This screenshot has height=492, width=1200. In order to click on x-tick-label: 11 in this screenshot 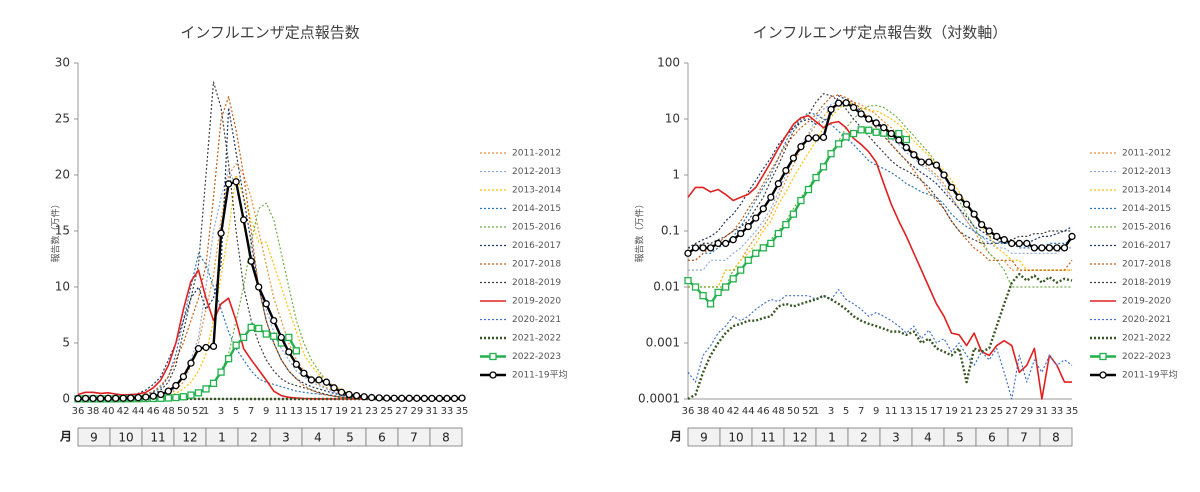, I will do `click(281, 411)`.